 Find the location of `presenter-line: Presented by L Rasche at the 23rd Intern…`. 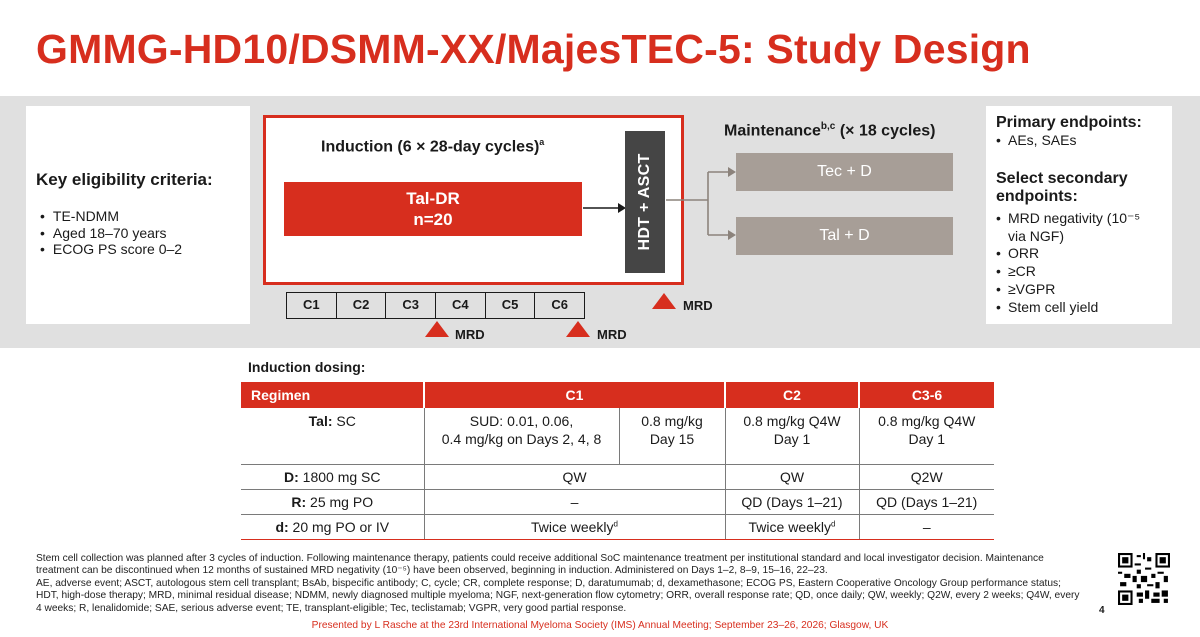

presenter-line: Presented by L Rasche at the 23rd Intern… is located at coordinates (600, 625).